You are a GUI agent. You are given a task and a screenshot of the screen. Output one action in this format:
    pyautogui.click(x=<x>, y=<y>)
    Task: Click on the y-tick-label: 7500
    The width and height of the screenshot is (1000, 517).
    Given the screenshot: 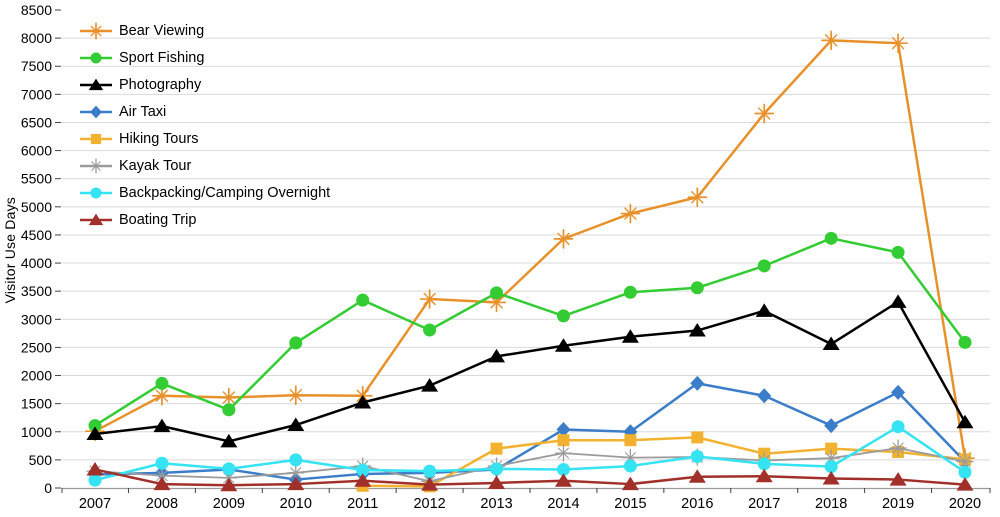 What is the action you would take?
    pyautogui.click(x=36, y=66)
    